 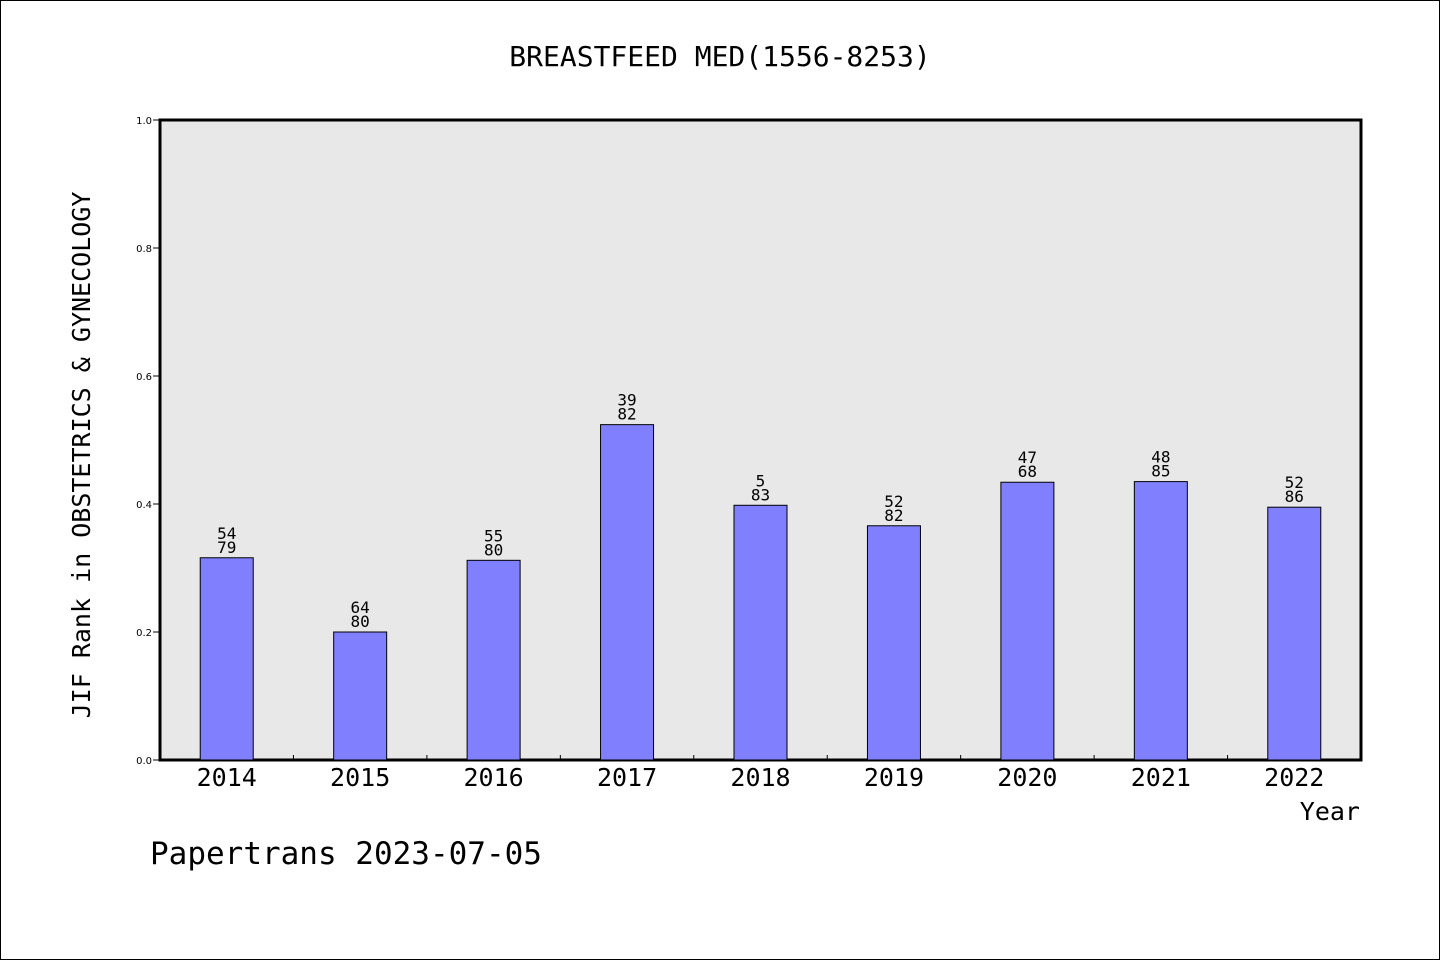 What do you see at coordinates (144, 121) in the screenshot?
I see `y-tick-label: 1.0` at bounding box center [144, 121].